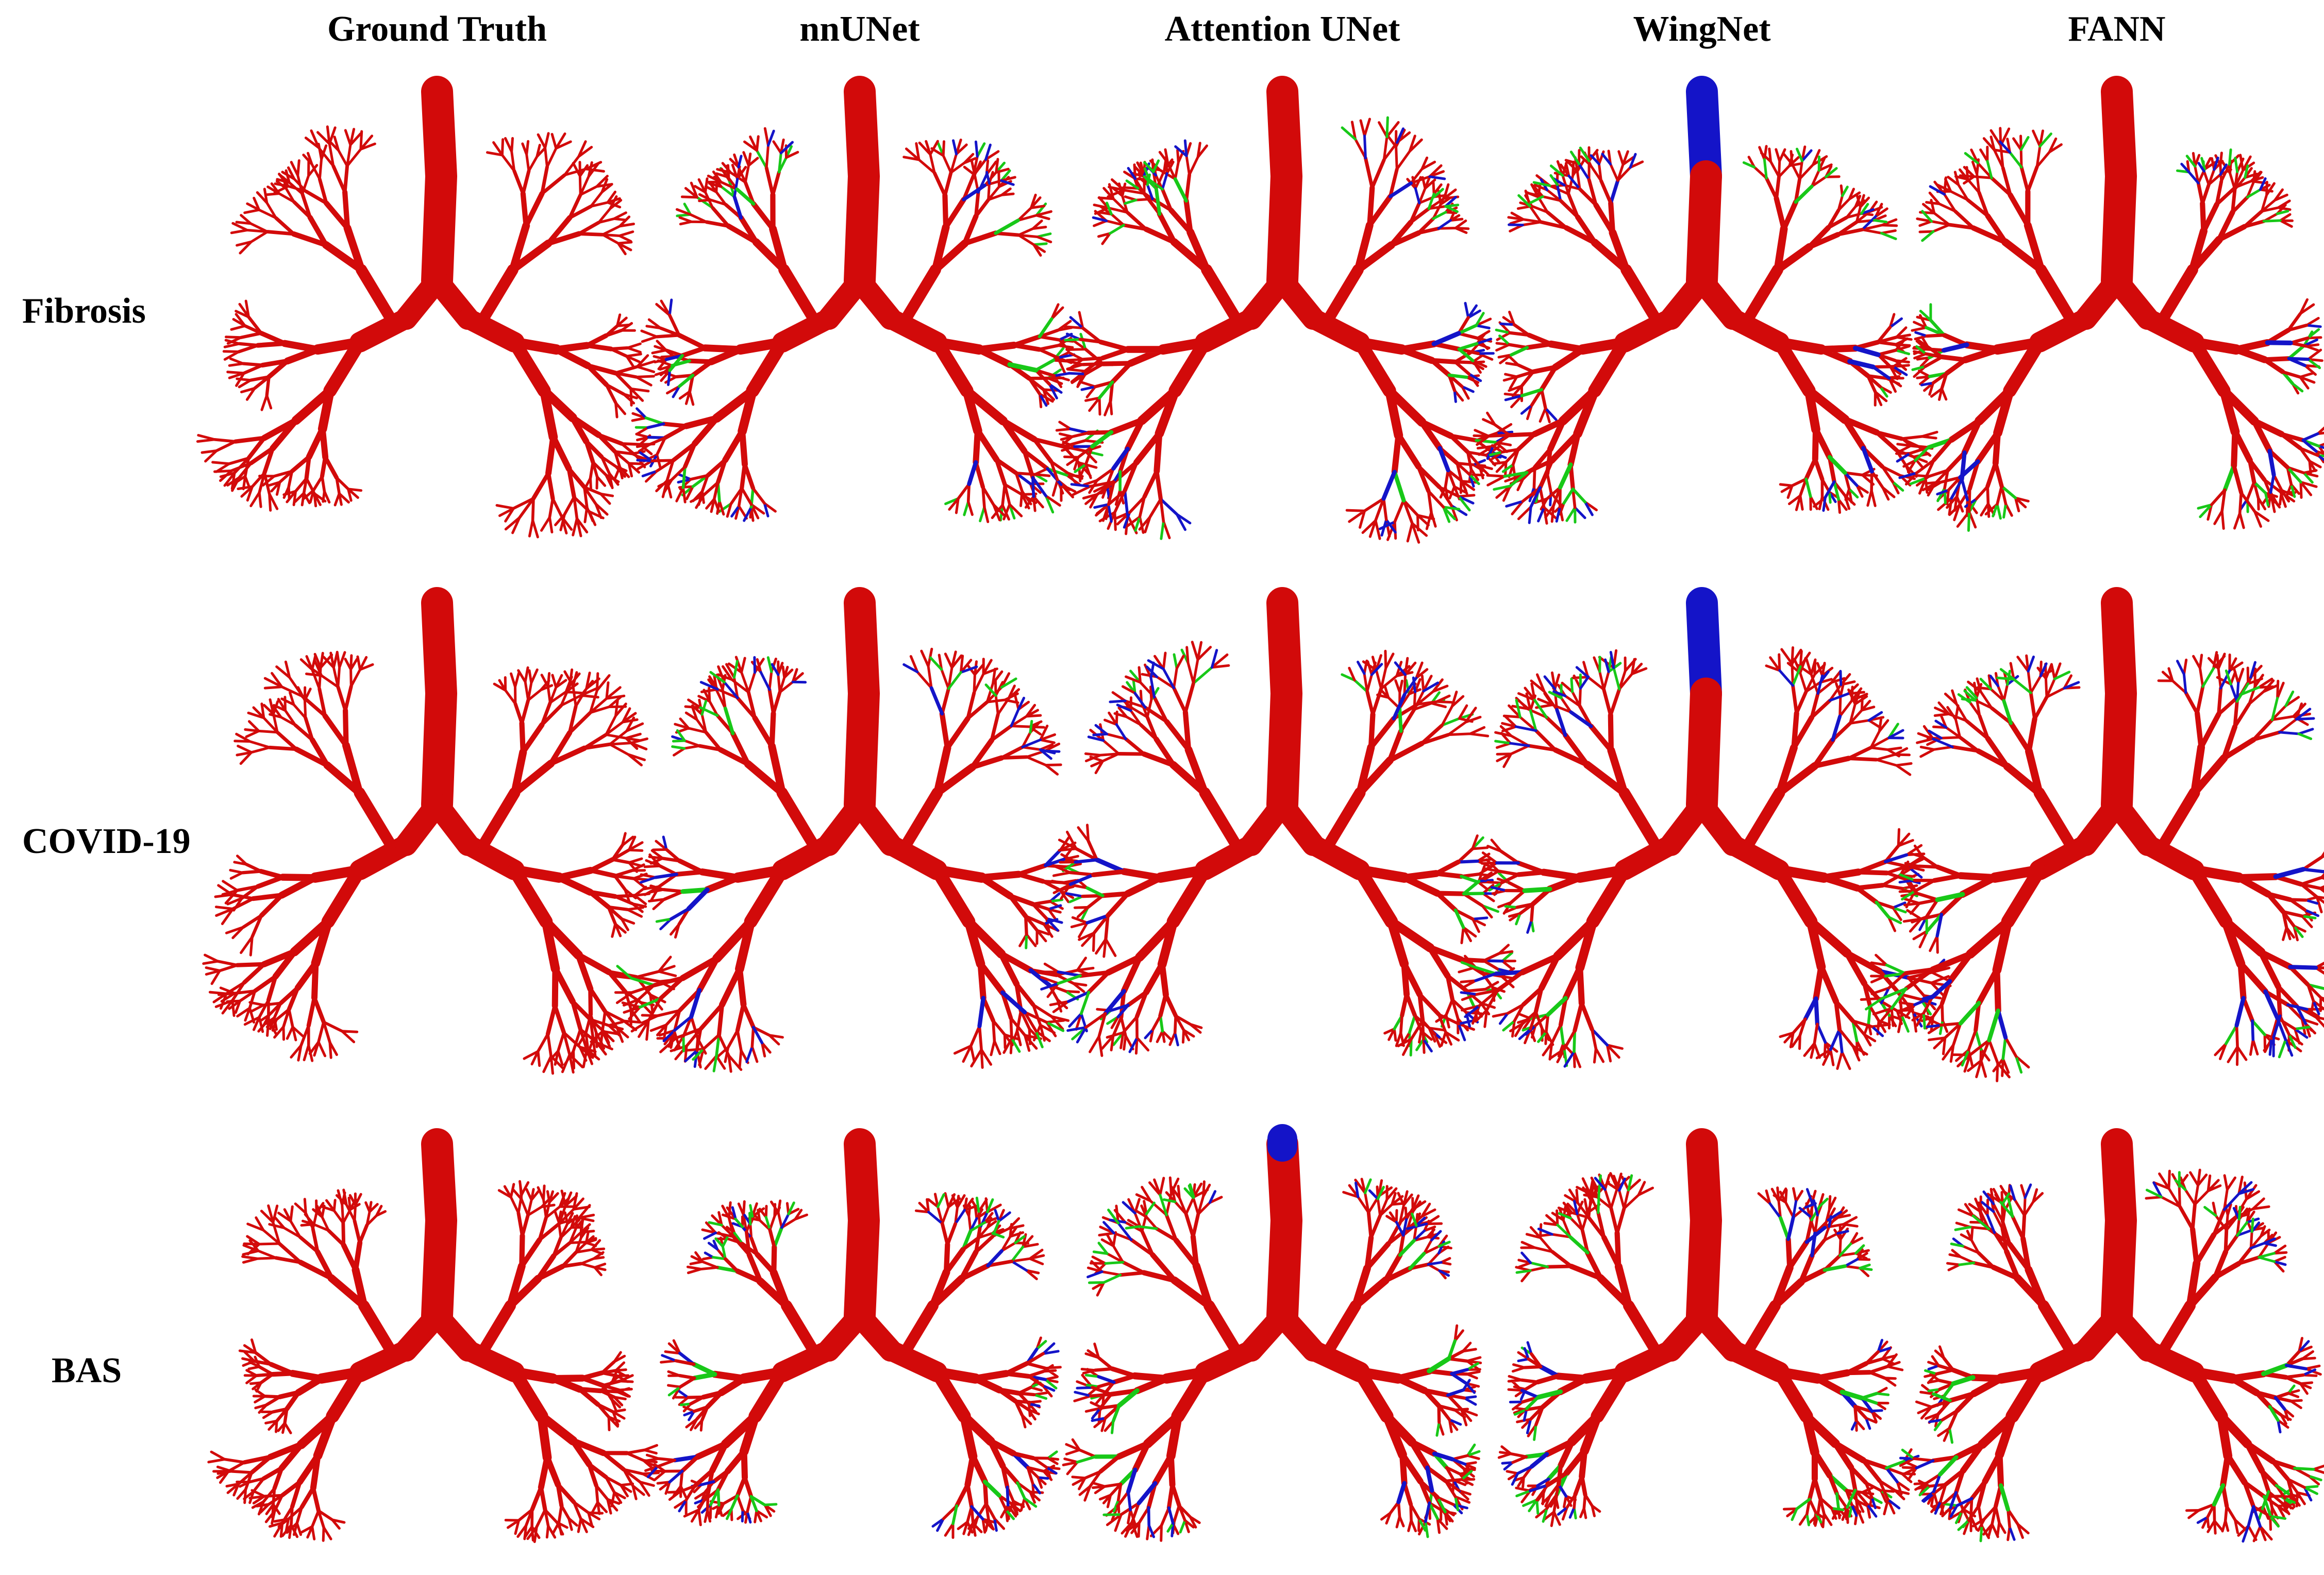  What do you see at coordinates (1282, 29) in the screenshot?
I see `column-header: Attention UNet` at bounding box center [1282, 29].